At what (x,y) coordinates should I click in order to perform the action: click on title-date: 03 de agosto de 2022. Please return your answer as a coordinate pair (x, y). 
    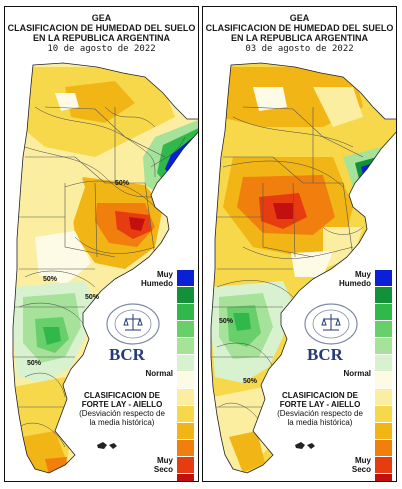
    Looking at the image, I should click on (299, 49).